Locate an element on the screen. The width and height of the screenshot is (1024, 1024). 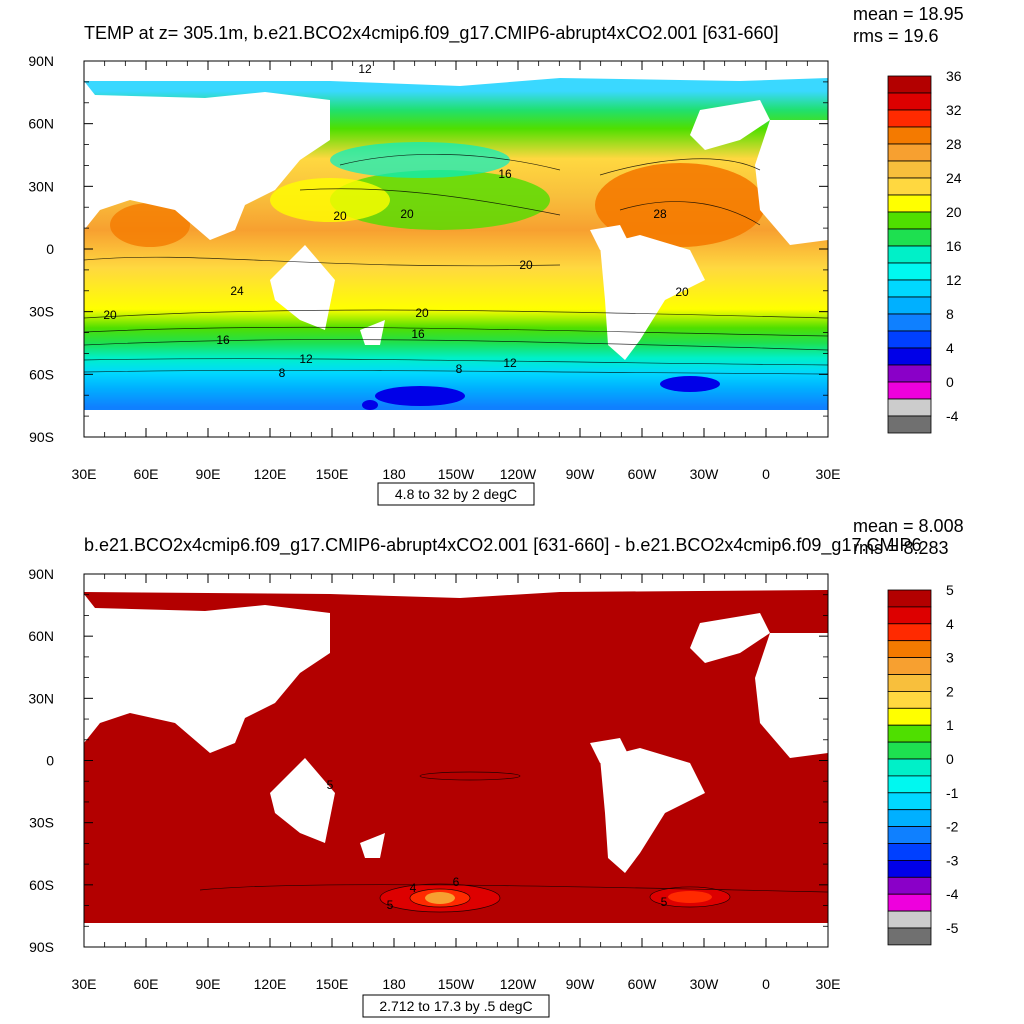
top-contour-info: 4.8 to 32 by 2 degC is located at coordinates (456, 494).